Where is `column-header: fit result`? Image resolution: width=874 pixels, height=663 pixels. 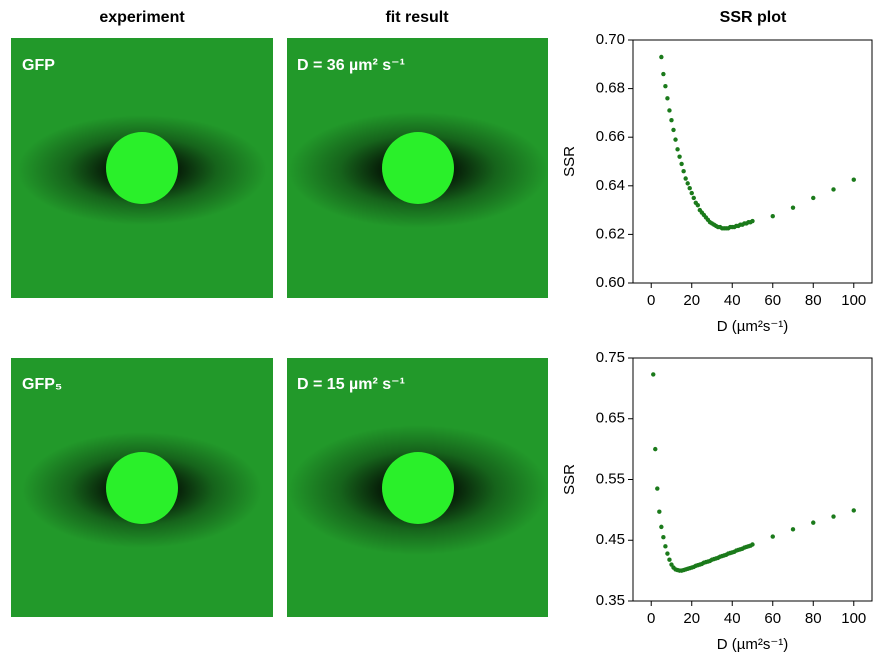
column-header: fit result is located at coordinates (417, 17).